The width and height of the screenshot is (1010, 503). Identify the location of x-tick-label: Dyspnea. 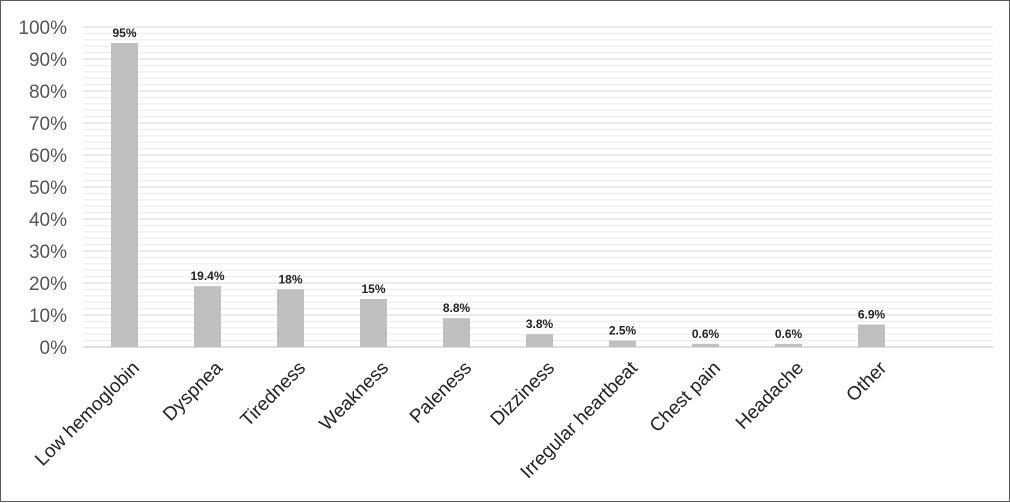
(193, 391).